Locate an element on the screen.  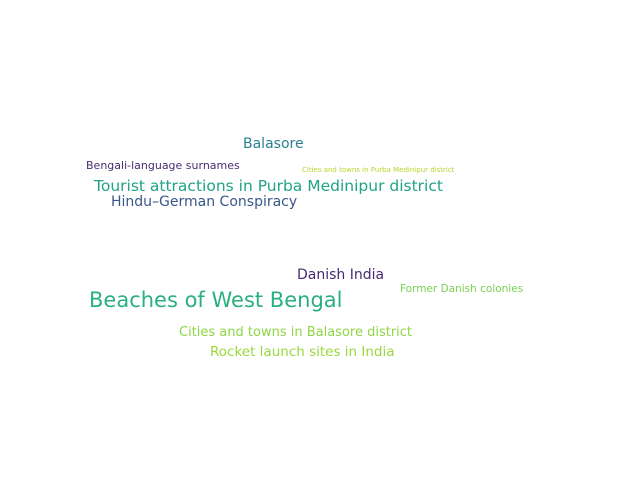
word-balasore: Balasore is located at coordinates (273, 144).